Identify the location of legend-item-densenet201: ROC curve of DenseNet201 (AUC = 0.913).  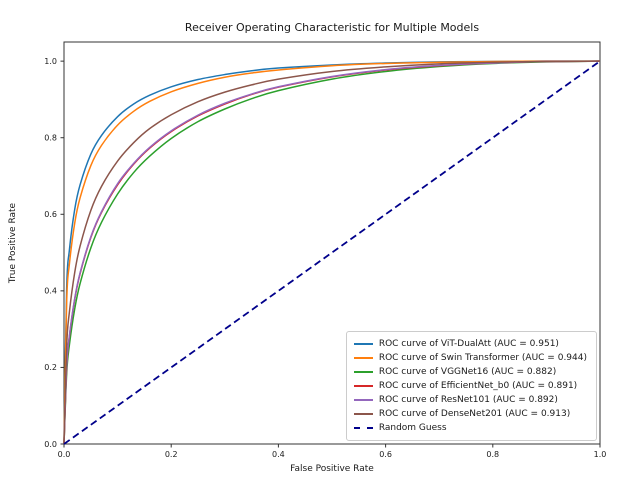
(470, 414).